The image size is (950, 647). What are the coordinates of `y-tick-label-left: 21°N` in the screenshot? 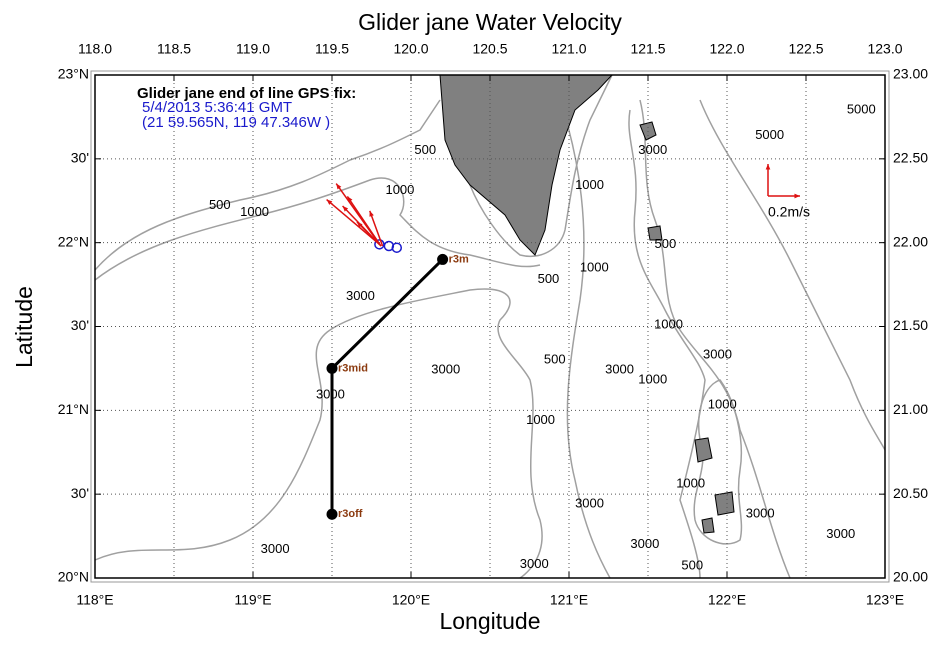 It's located at (73, 409).